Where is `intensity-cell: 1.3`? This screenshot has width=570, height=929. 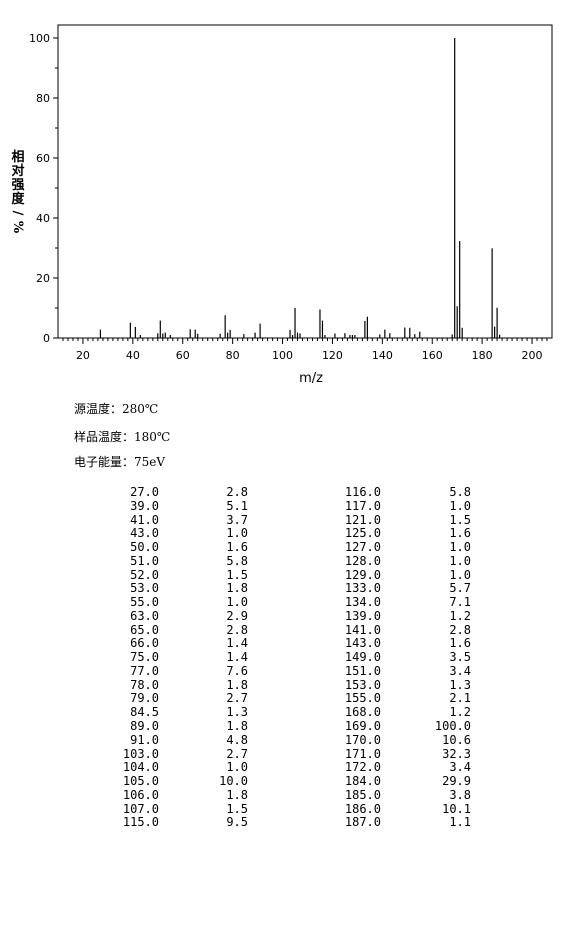
intensity-cell: 1.3 is located at coordinates (460, 684).